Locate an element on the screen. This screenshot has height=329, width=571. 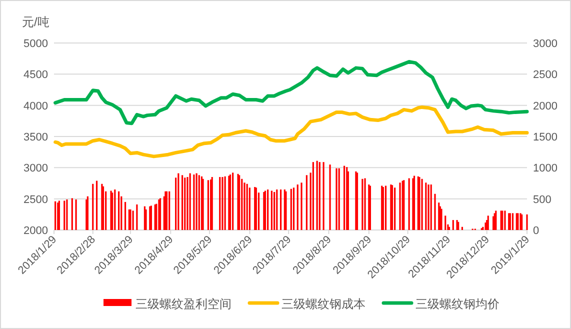
legend-label: 三级螺纹钢均价 is located at coordinates (458, 304).